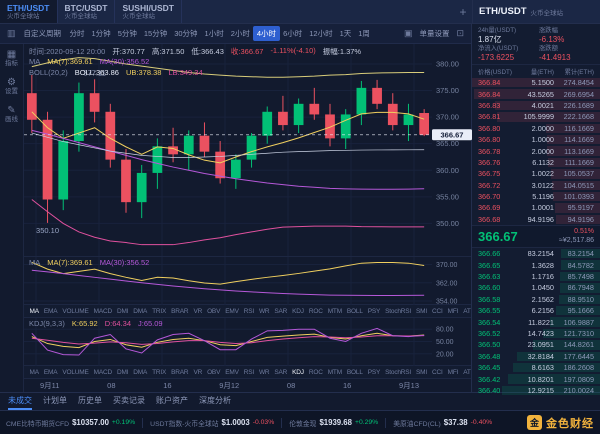  I want to click on bid-row: 366.63 1.1716 85.7498, so click(536, 276).